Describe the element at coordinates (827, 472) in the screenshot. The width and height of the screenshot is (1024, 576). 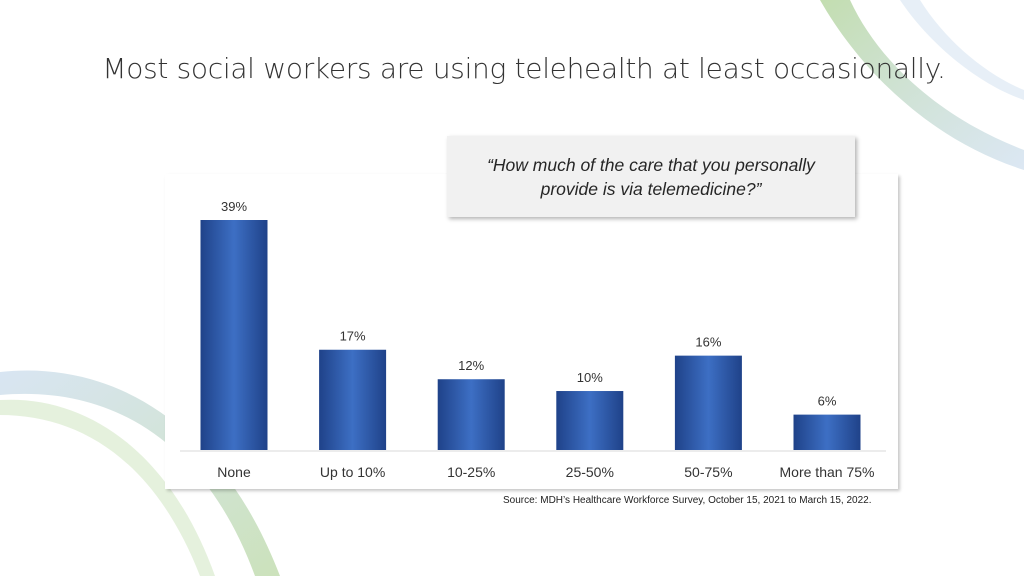
I see `category-label-5: More than 75%` at that location.